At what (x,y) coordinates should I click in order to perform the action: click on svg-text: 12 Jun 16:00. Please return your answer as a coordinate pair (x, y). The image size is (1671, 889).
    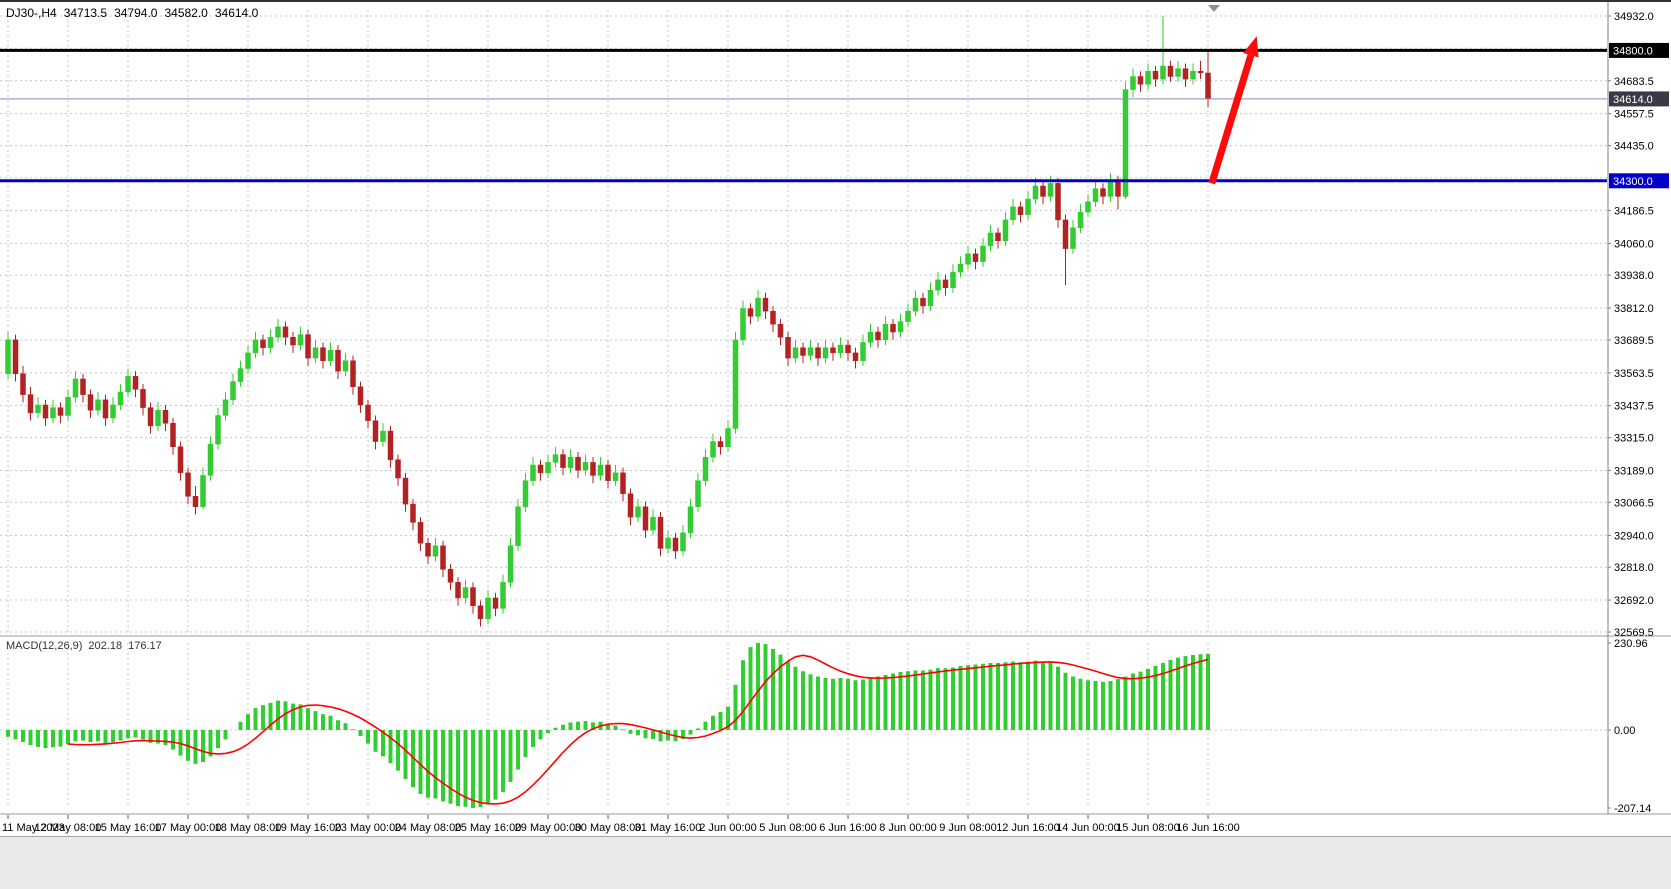
    Looking at the image, I should click on (1028, 828).